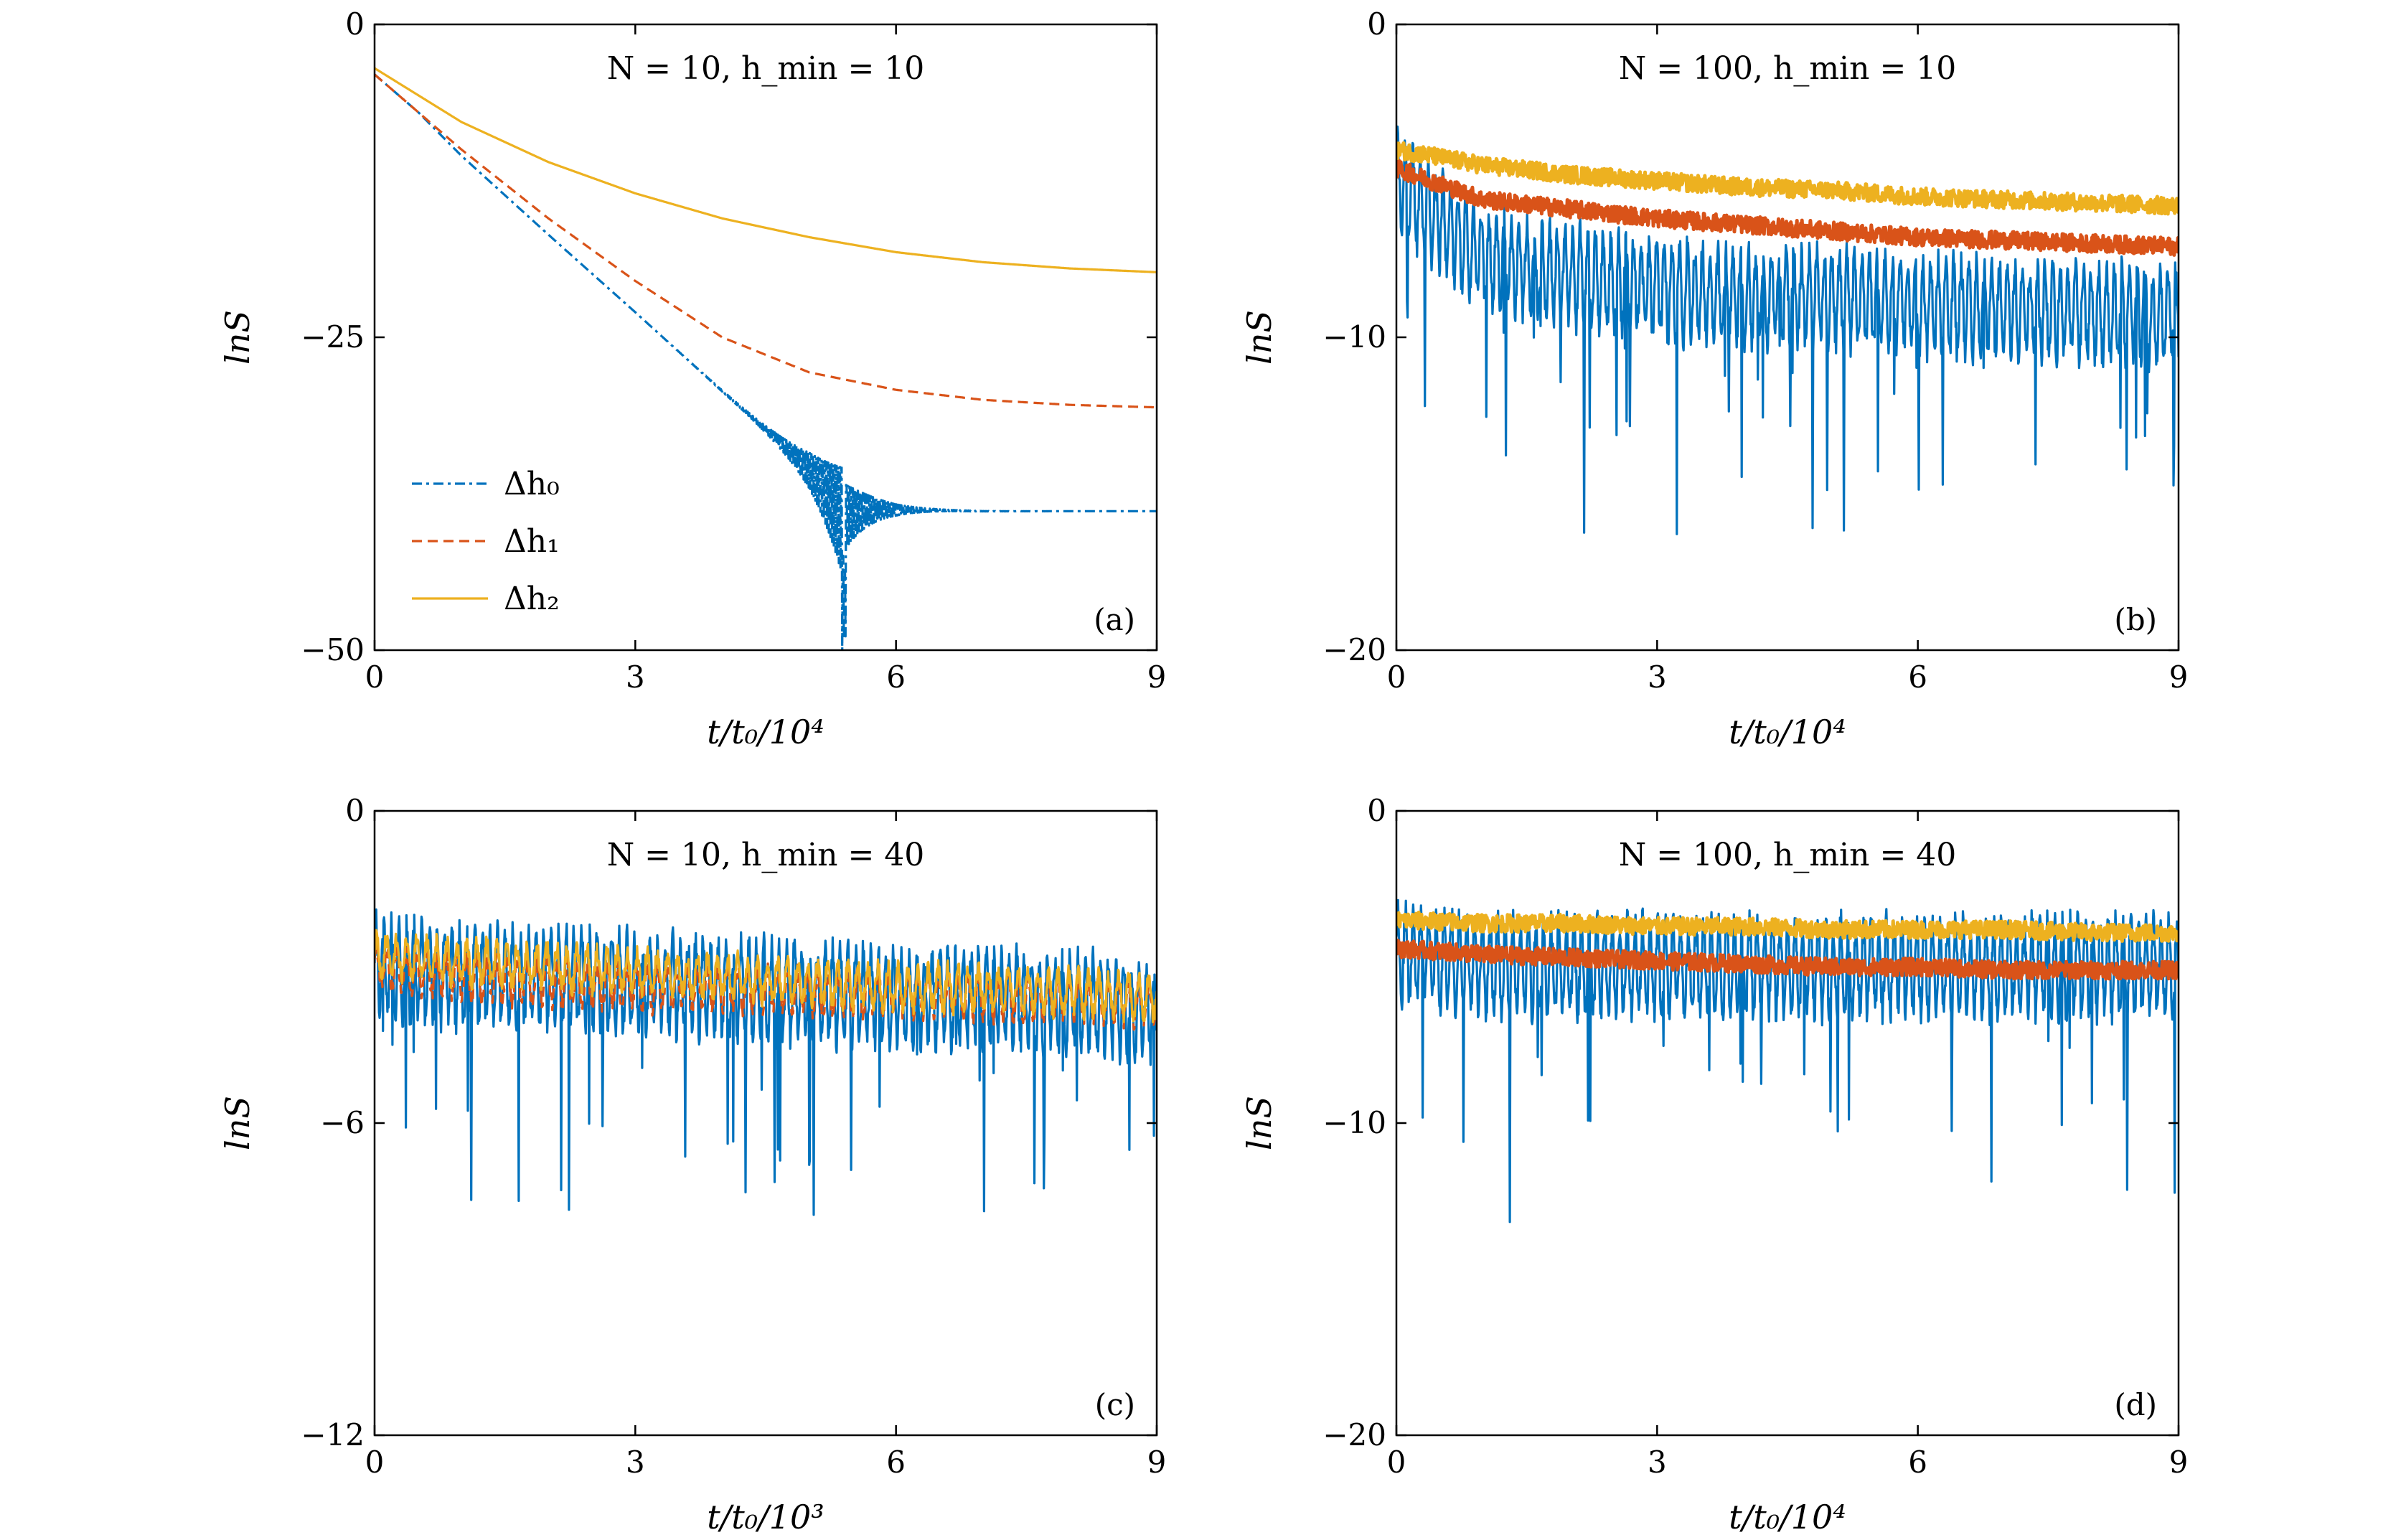 Image resolution: width=2401 pixels, height=1540 pixels. I want to click on panel-label: (a), so click(1114, 619).